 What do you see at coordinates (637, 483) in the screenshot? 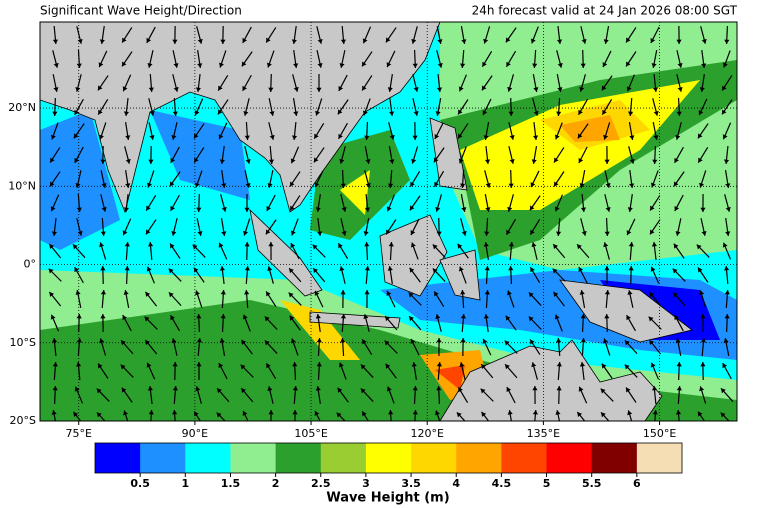
I see `colorbar-tick-label: 6` at bounding box center [637, 483].